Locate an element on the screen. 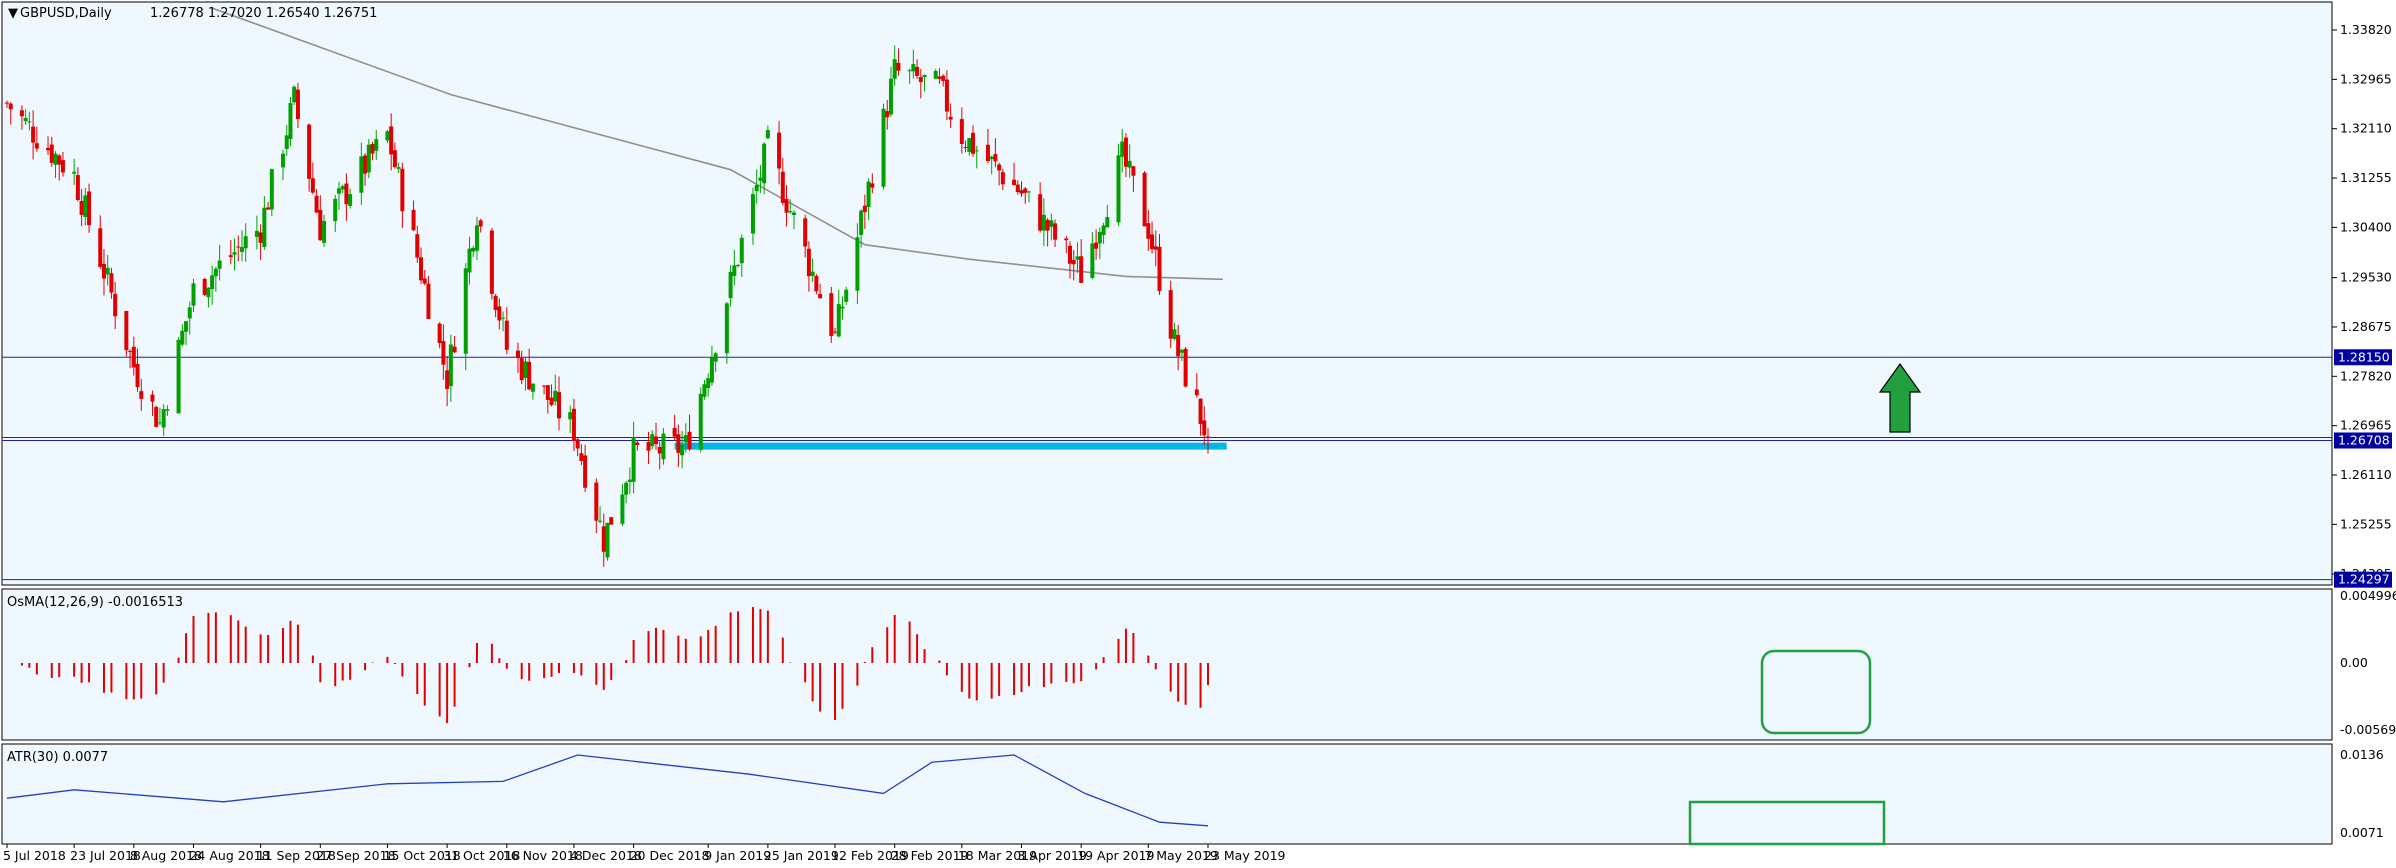 Image resolution: width=2396 pixels, height=868 pixels. date-tick-label: 3 Apr 2019 is located at coordinates (1052, 855).